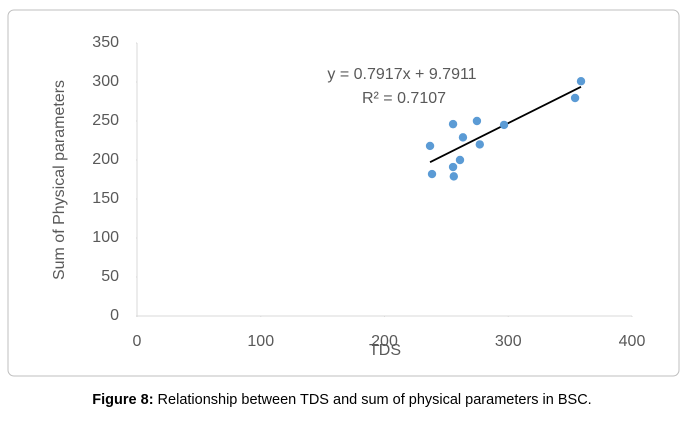 The width and height of the screenshot is (684, 423). I want to click on y-tick-label: 150, so click(105, 198).